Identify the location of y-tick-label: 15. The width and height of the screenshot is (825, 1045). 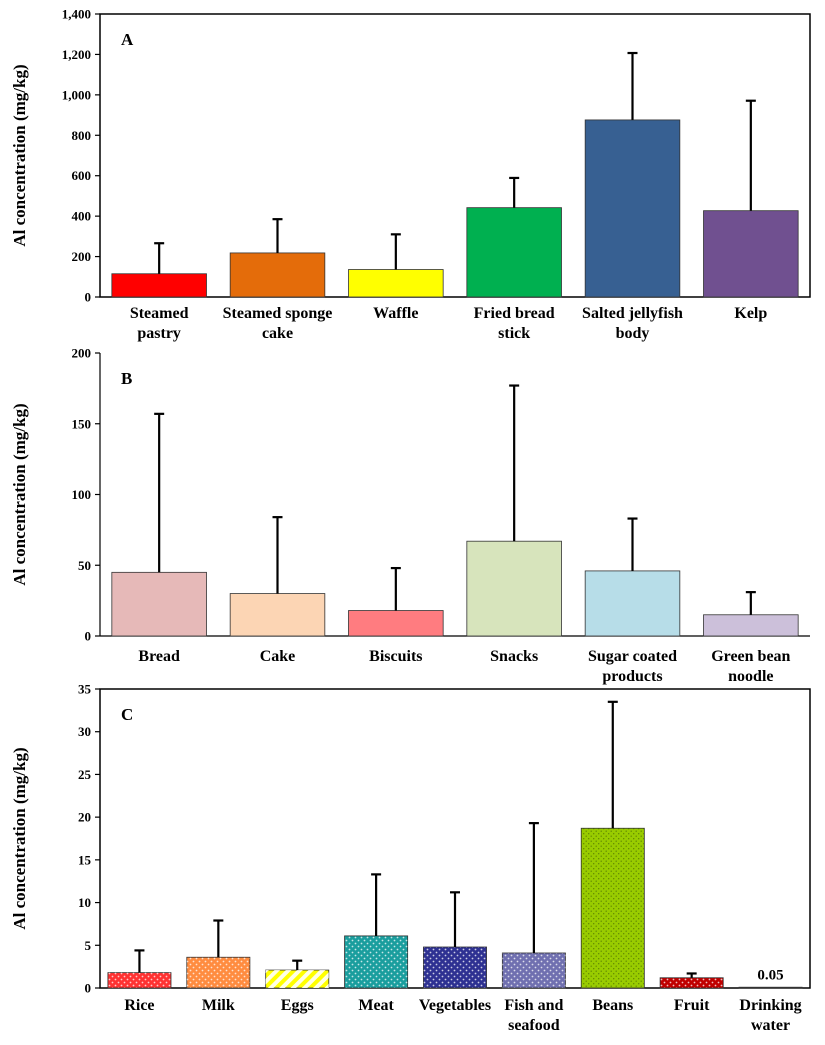
(85, 859).